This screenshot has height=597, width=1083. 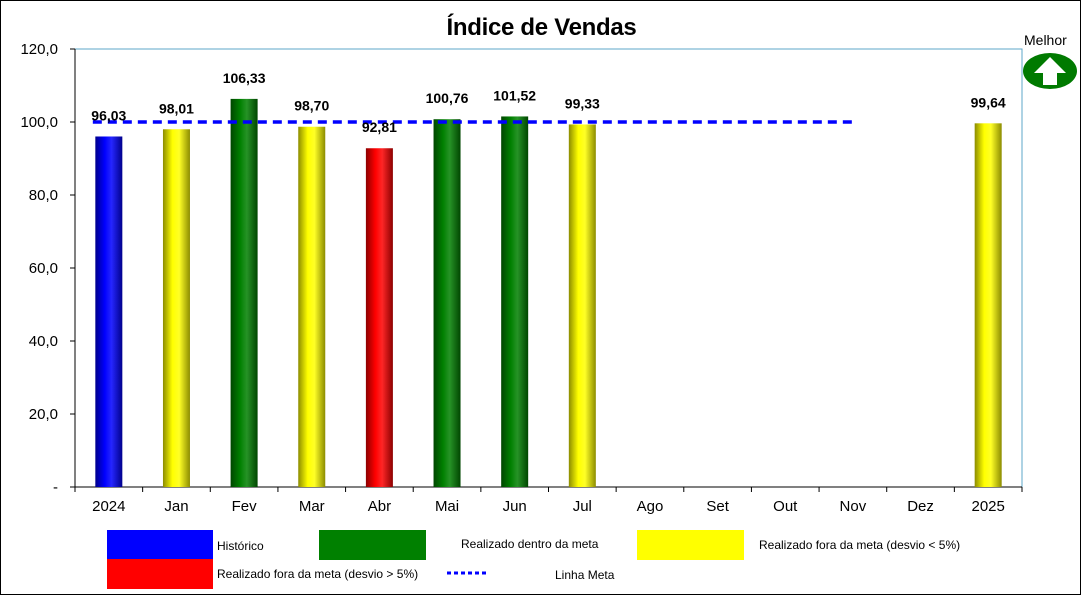 What do you see at coordinates (244, 78) in the screenshot?
I see `data-label: 106,33` at bounding box center [244, 78].